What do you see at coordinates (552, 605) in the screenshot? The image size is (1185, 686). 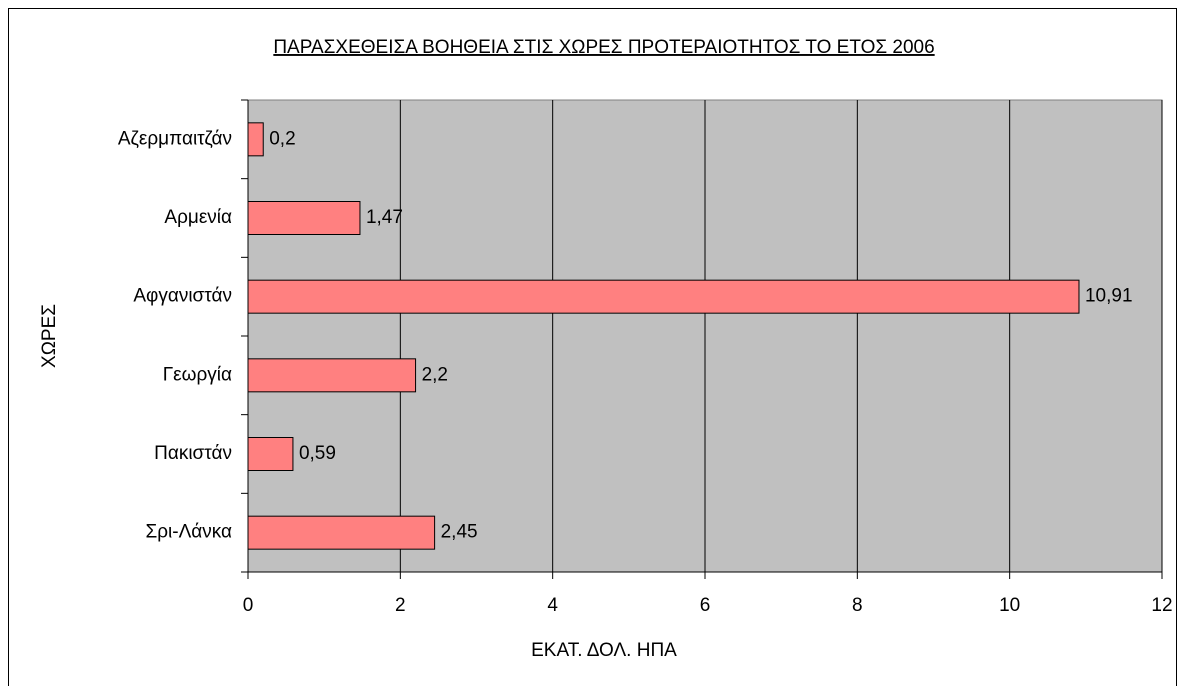 I see `x-tick-label: 4` at bounding box center [552, 605].